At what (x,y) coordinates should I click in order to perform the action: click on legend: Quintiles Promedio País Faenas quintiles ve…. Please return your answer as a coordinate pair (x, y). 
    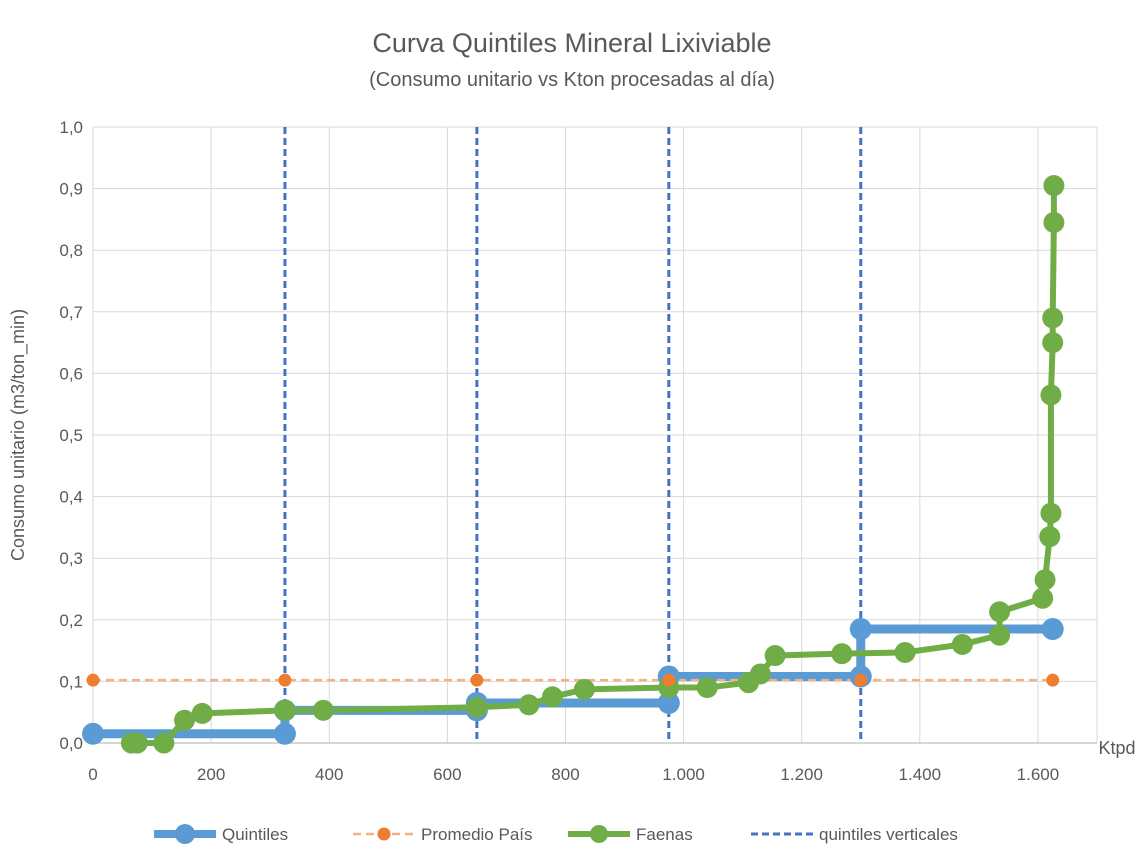
    Looking at the image, I should click on (556, 834).